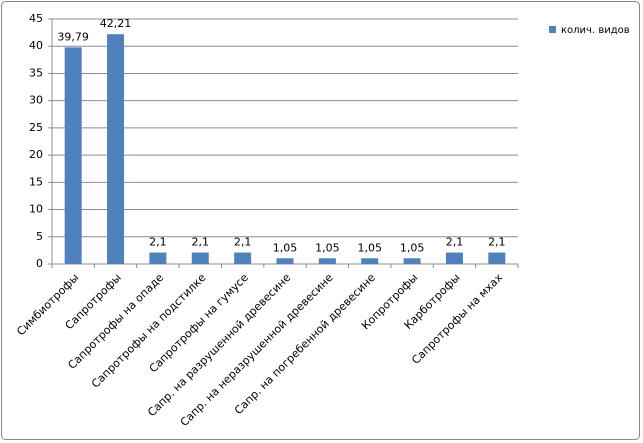 The width and height of the screenshot is (643, 443). Describe the element at coordinates (116, 23) in the screenshot. I see `data-label: 42,21` at that location.